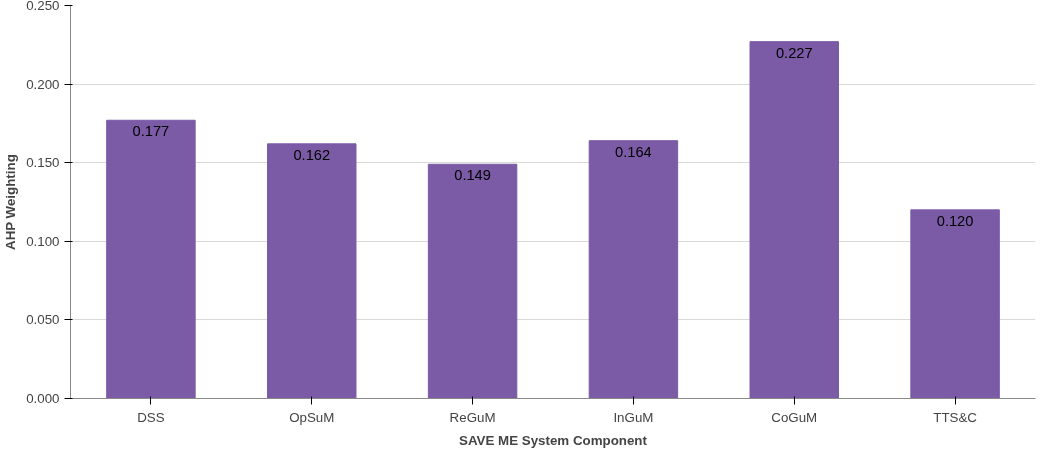 This screenshot has height=459, width=1052. Describe the element at coordinates (151, 417) in the screenshot. I see `x-tick-label: DSS` at that location.